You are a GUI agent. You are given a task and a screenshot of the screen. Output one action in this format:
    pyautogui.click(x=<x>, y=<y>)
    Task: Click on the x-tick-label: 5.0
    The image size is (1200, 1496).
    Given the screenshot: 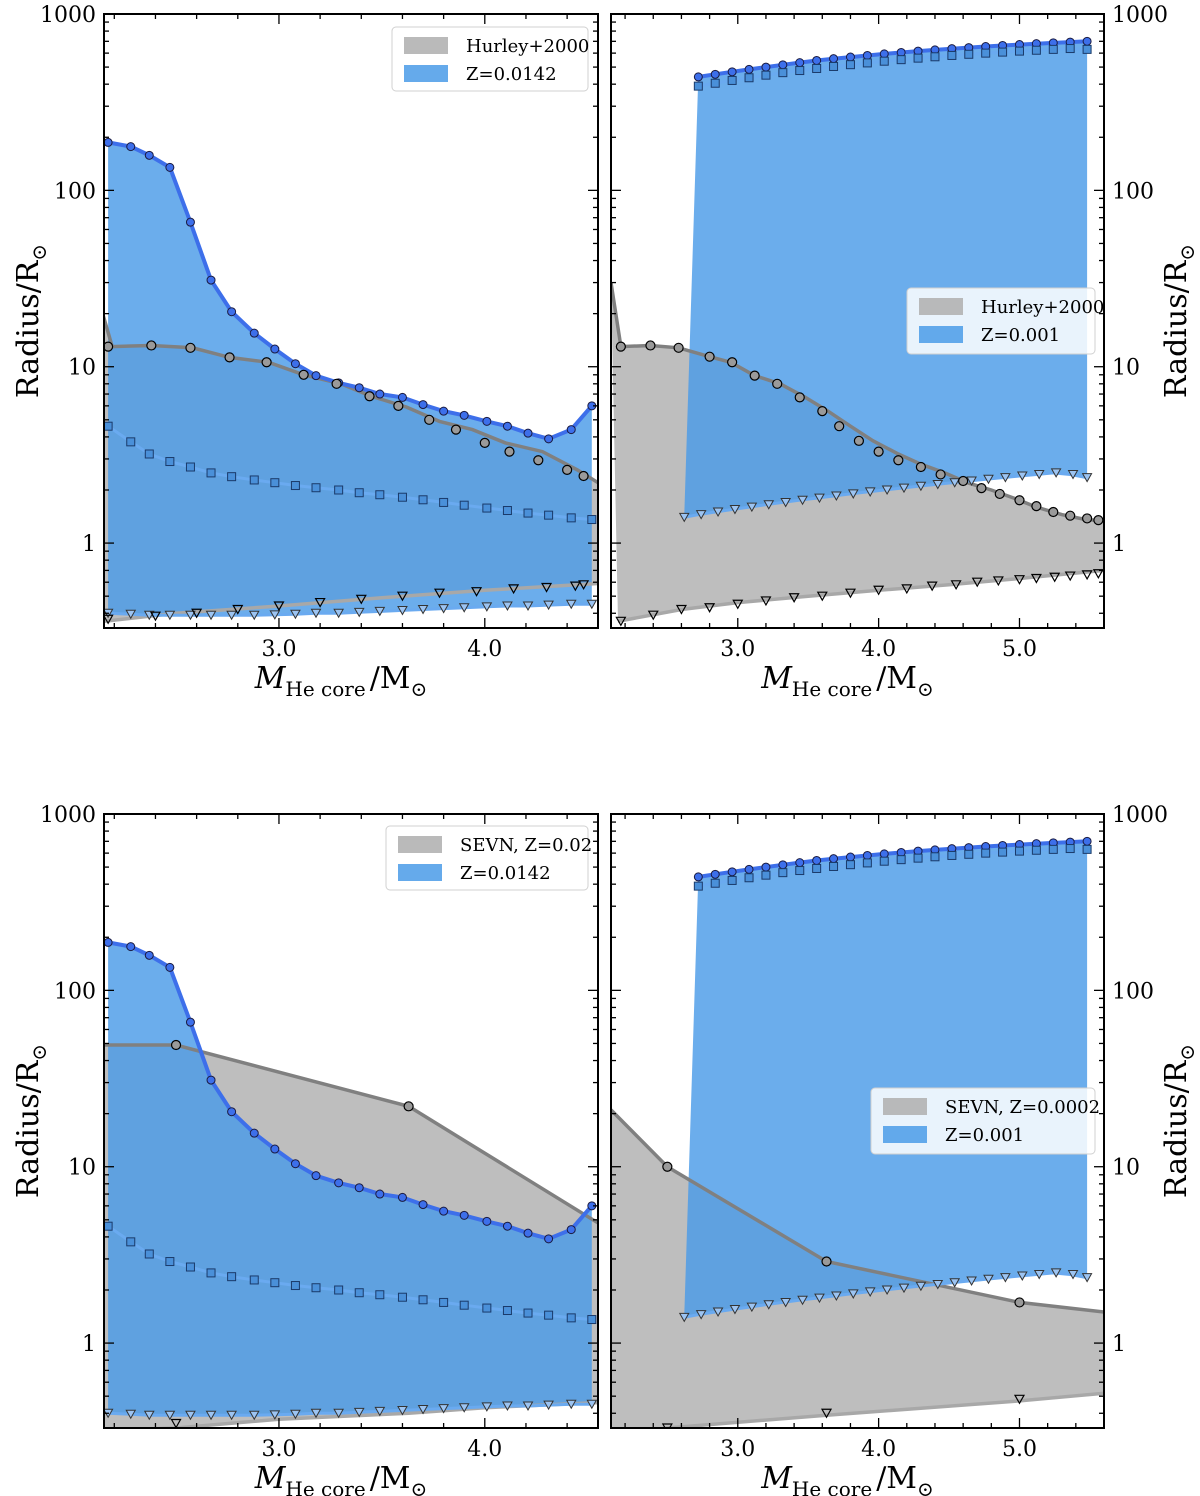 What is the action you would take?
    pyautogui.click(x=1019, y=649)
    